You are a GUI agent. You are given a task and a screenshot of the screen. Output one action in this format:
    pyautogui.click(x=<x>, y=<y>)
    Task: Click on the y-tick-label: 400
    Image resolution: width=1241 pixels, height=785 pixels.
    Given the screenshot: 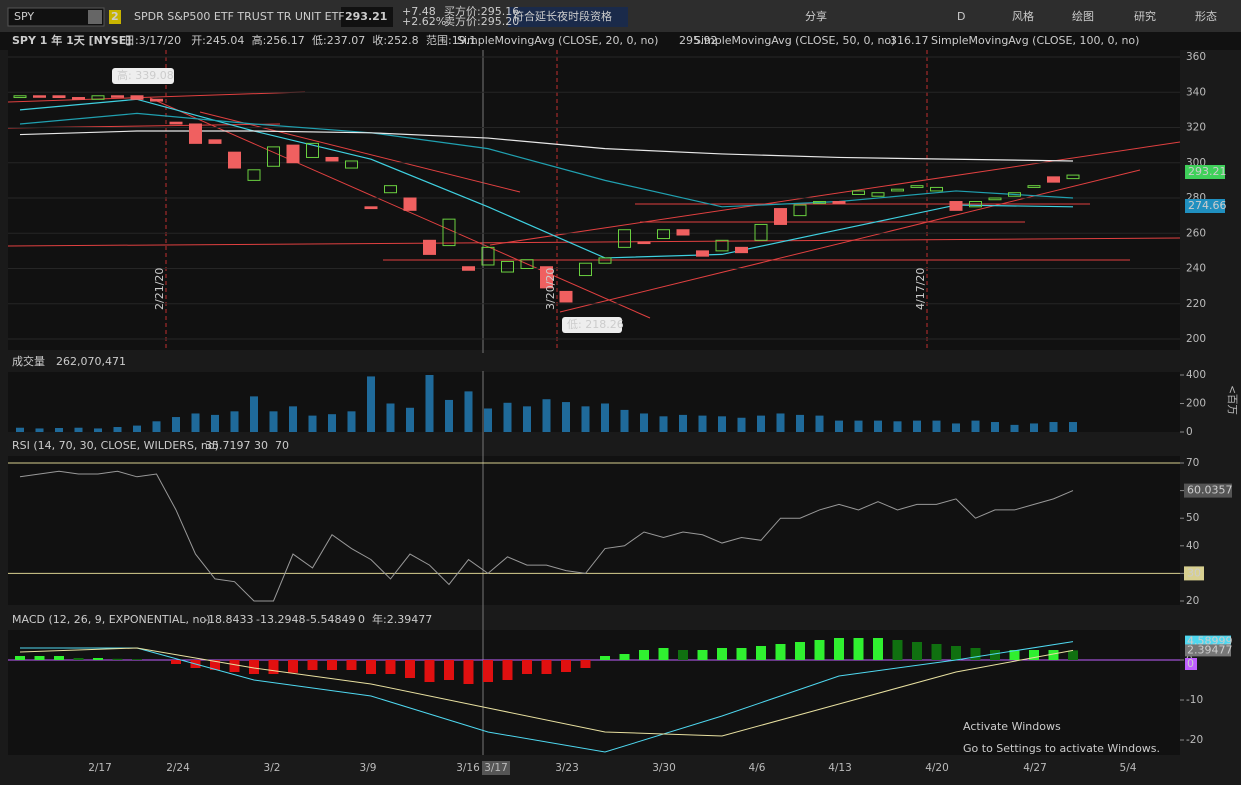 What is the action you would take?
    pyautogui.click(x=1196, y=375)
    